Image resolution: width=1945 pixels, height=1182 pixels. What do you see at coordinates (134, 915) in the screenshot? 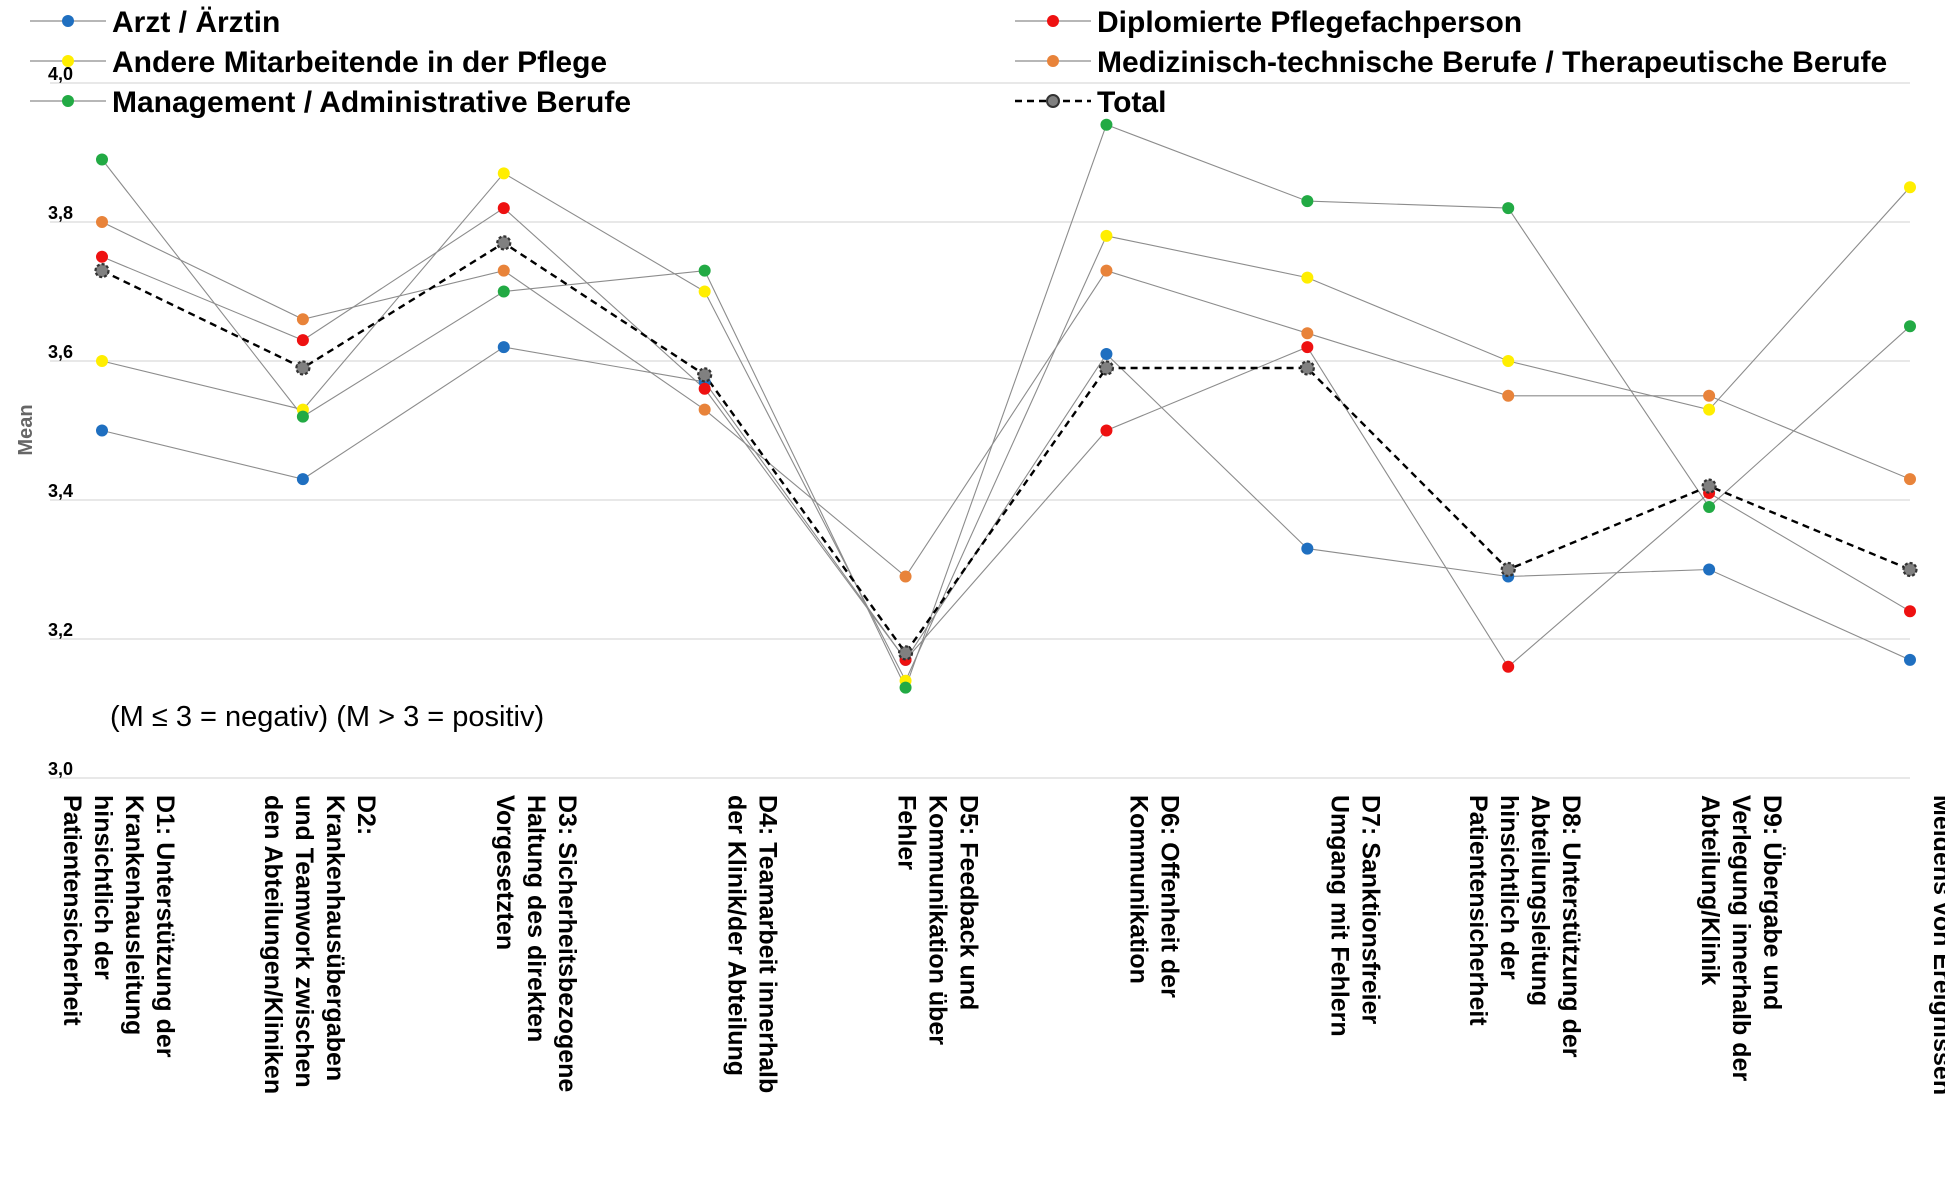
I see `x-category-label-line: Krankenhausleitung` at bounding box center [134, 915].